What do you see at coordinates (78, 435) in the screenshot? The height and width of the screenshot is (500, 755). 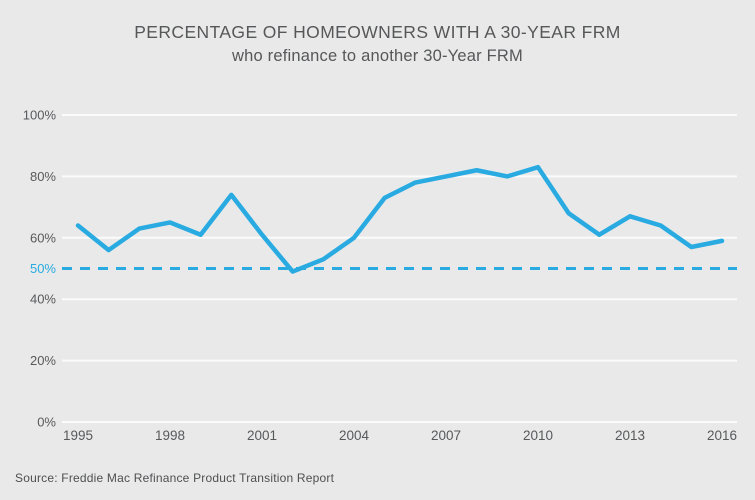 I see `x-tick-label: 1995` at bounding box center [78, 435].